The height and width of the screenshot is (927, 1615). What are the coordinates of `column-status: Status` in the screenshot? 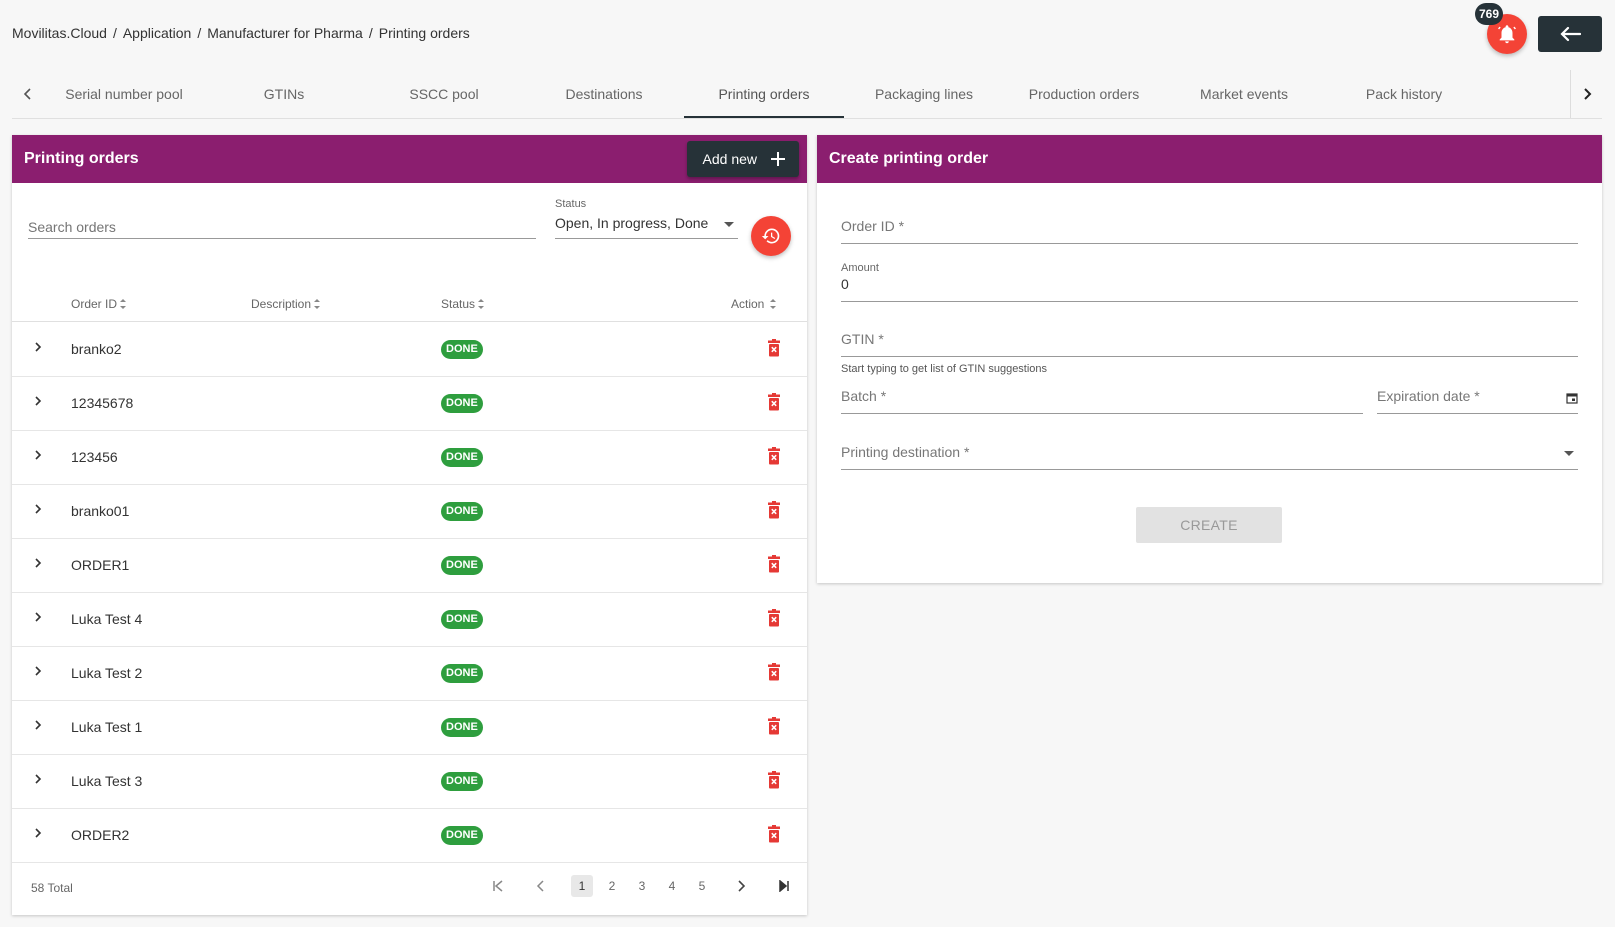 It's located at (463, 304).